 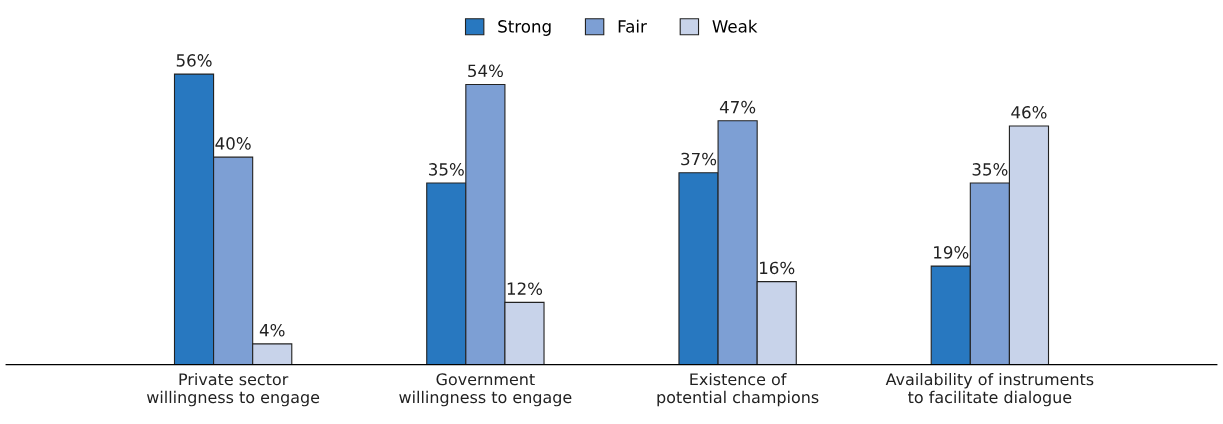 What do you see at coordinates (699, 159) in the screenshot?
I see `data-label: 37%` at bounding box center [699, 159].